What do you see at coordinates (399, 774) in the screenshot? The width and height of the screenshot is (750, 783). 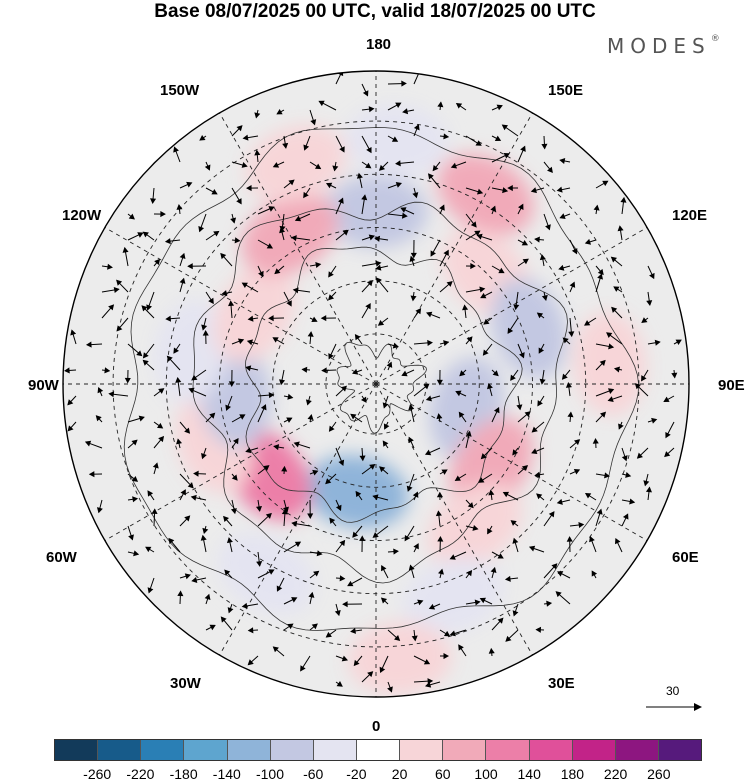 I see `colorbar-tick-label: 20` at bounding box center [399, 774].